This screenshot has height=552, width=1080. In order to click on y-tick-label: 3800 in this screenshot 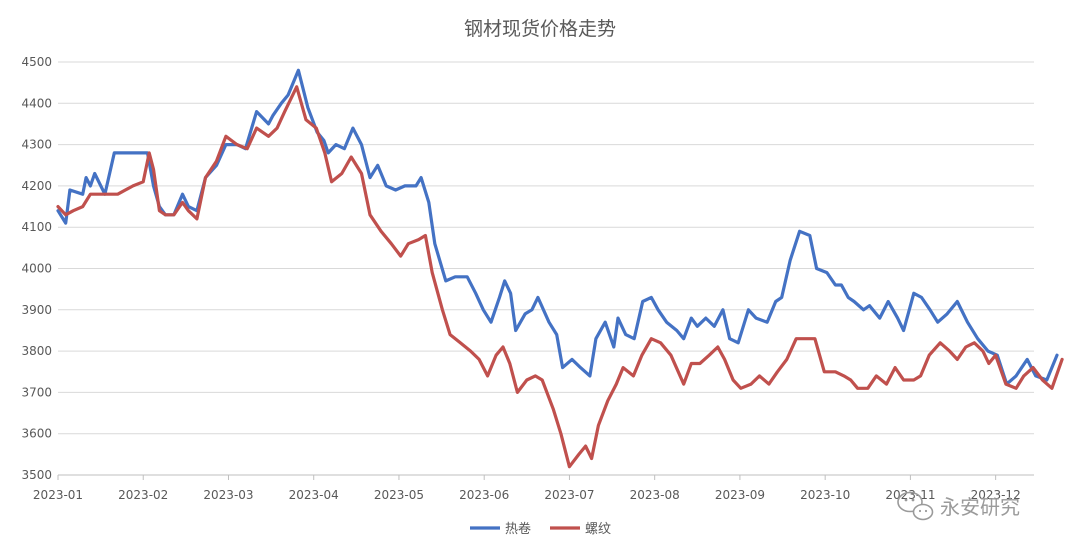, I will do `click(36, 351)`.